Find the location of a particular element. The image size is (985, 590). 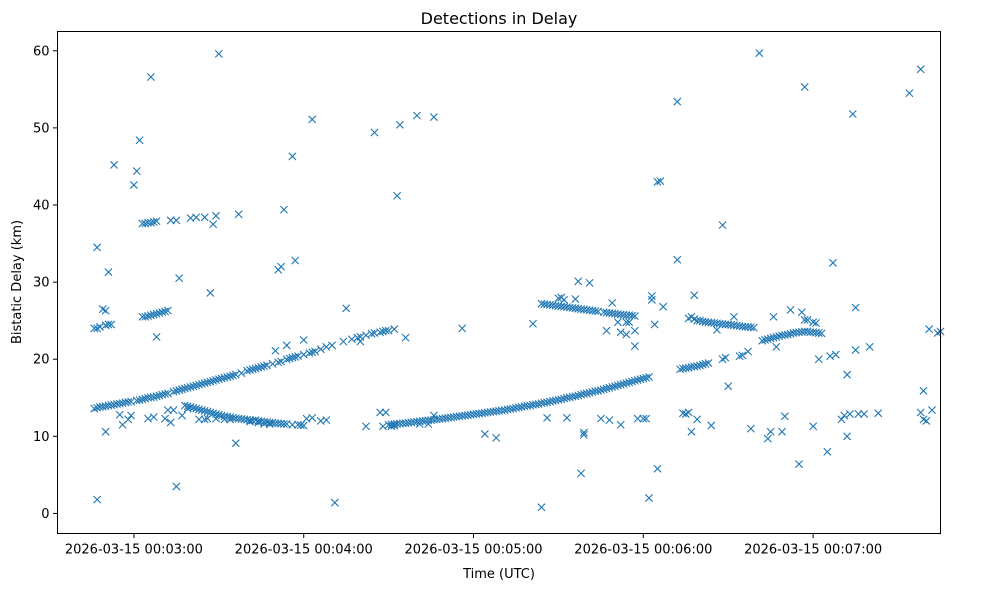

y-tick-label: 10 is located at coordinates (41, 437).